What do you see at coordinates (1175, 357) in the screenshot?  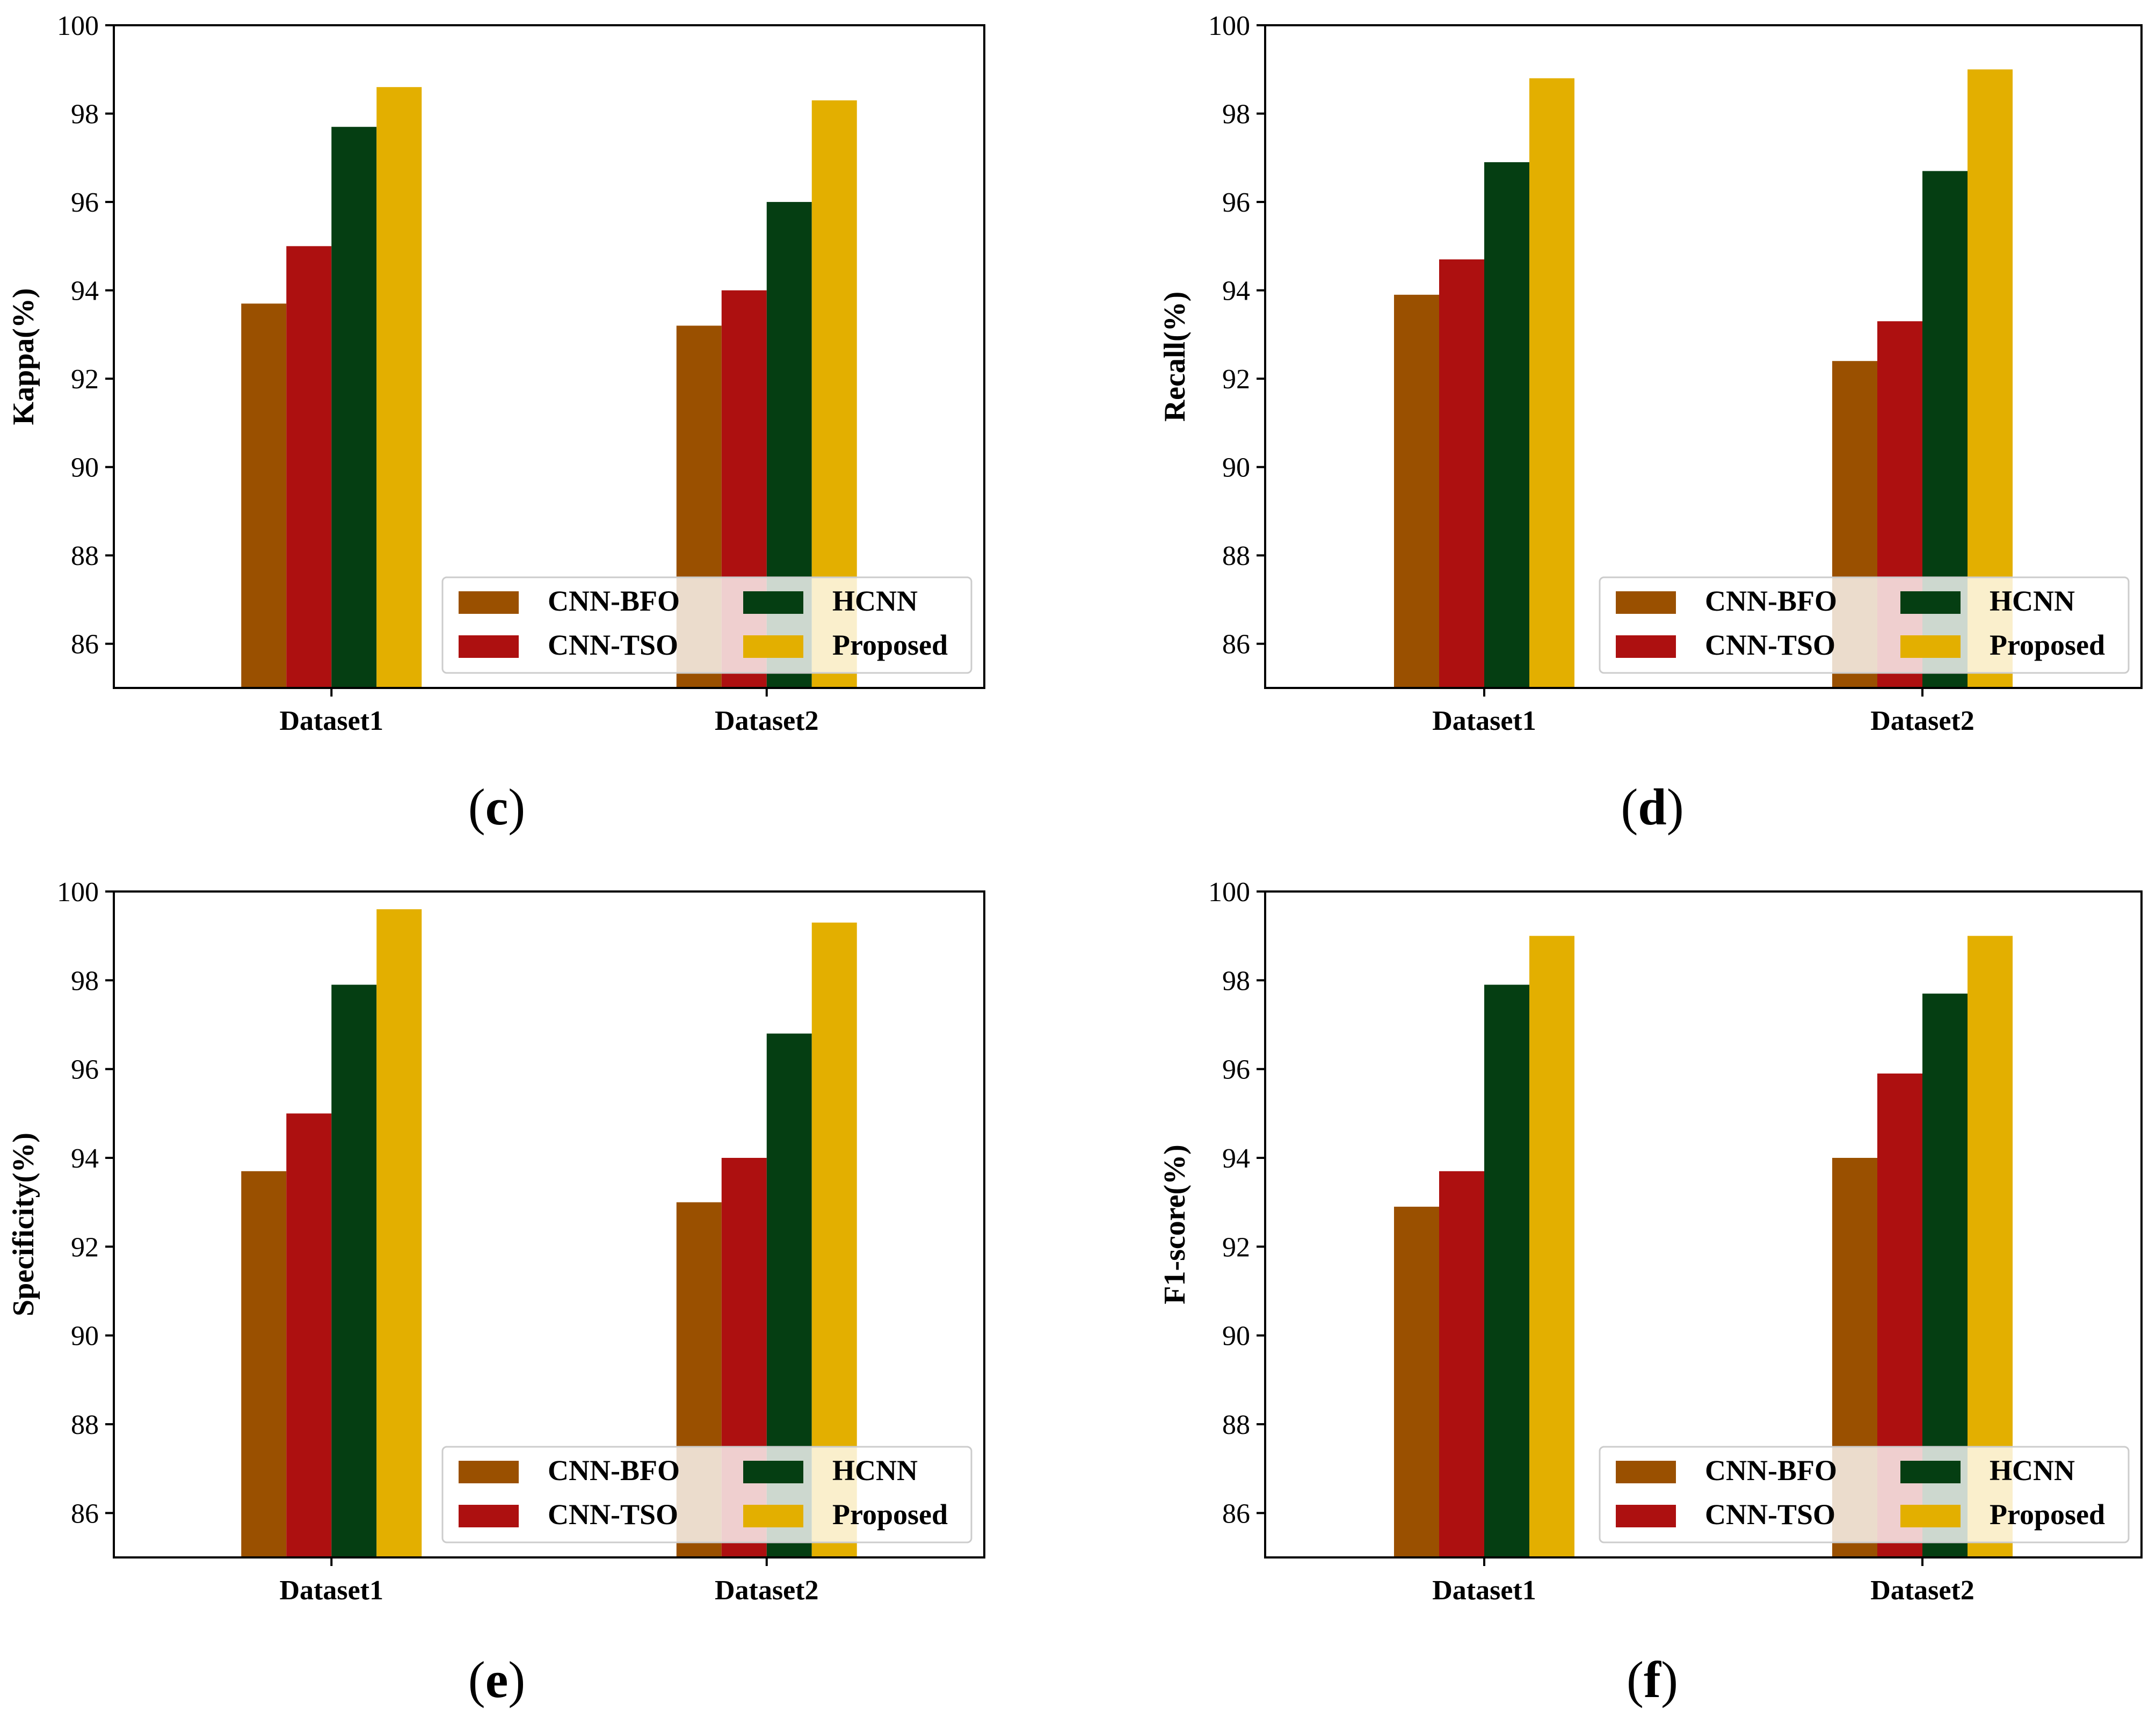 I see `y-axis-label: Recall(%)` at bounding box center [1175, 357].